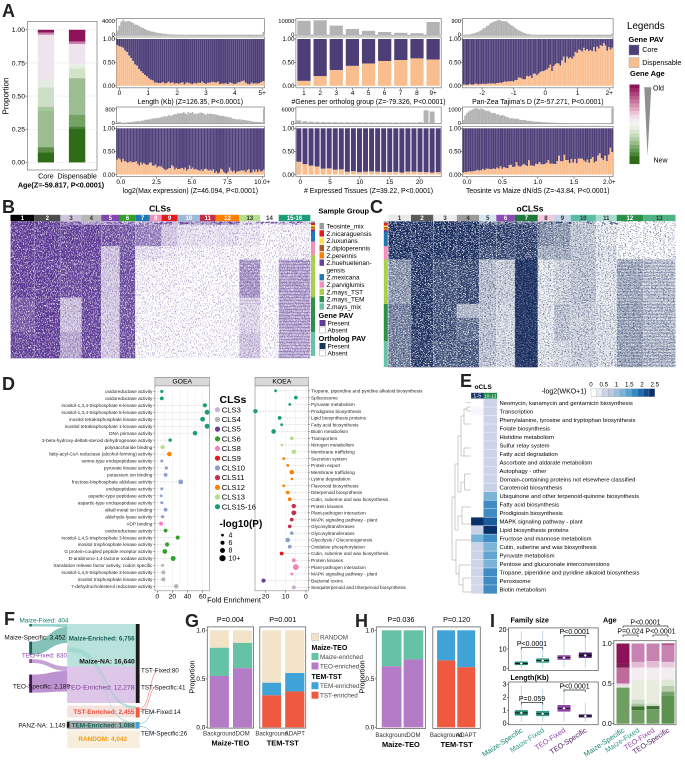 The height and width of the screenshot is (762, 685). I want to click on svg-text: Spliceosome, so click(324, 397).